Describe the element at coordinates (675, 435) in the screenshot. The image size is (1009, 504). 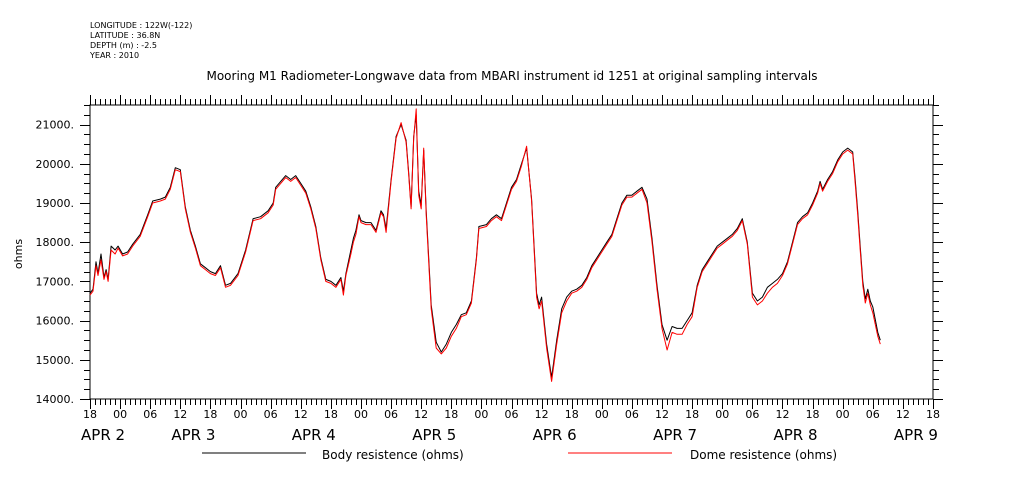
I see `x-date-label: APR 7` at that location.